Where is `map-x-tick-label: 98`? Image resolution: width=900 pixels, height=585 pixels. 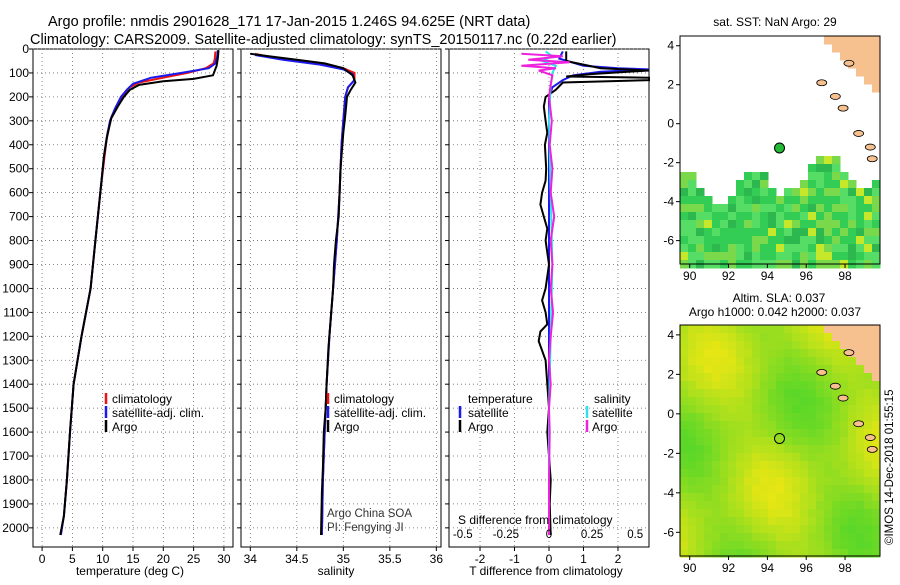 map-x-tick-label: 98 is located at coordinates (845, 568).